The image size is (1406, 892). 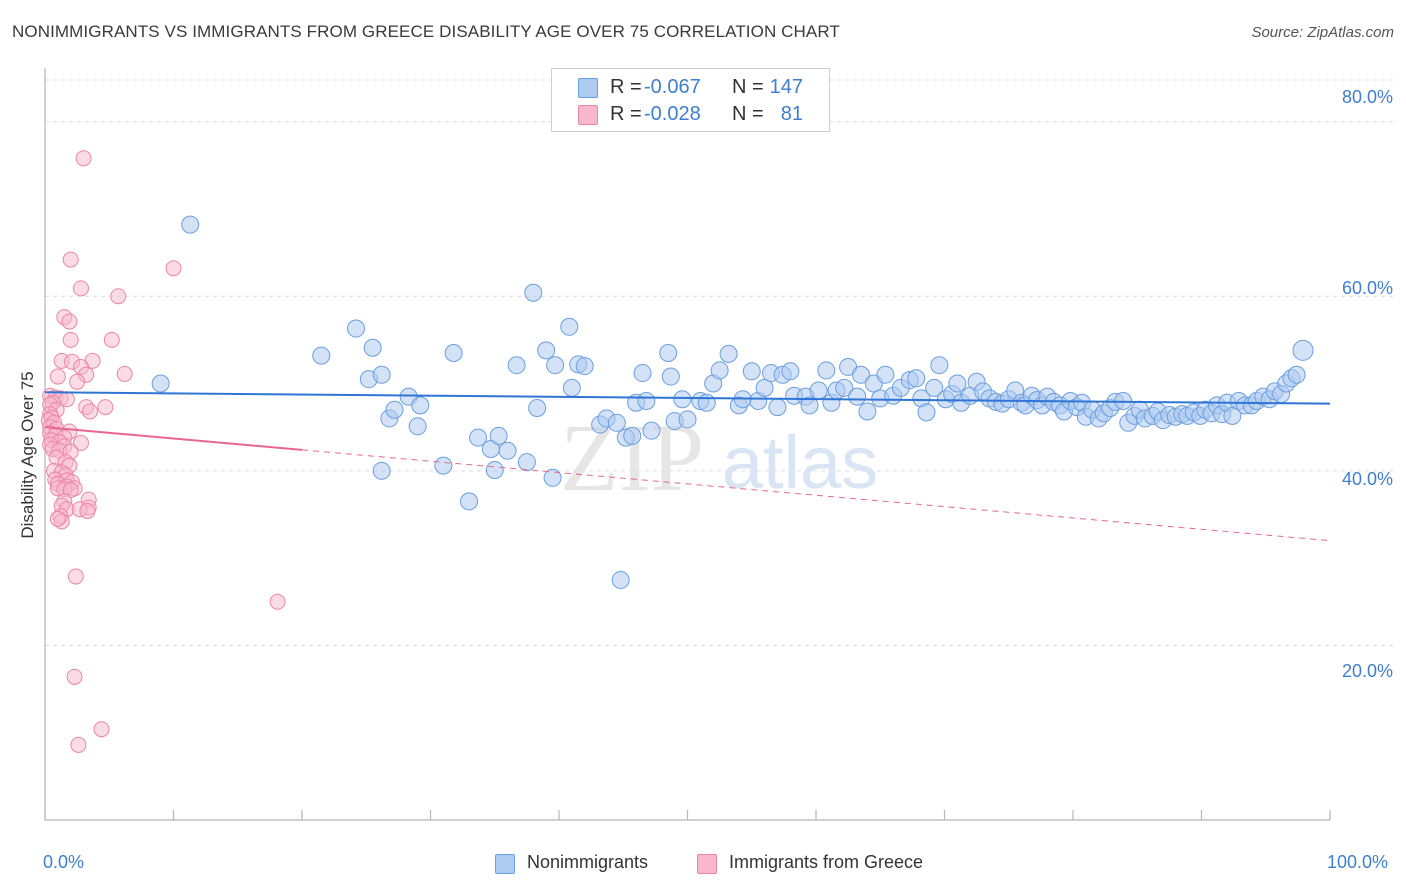 I want to click on stats-box: R = -0.067 N = 147 R = -0.028 N = 81, so click(x=690, y=100).